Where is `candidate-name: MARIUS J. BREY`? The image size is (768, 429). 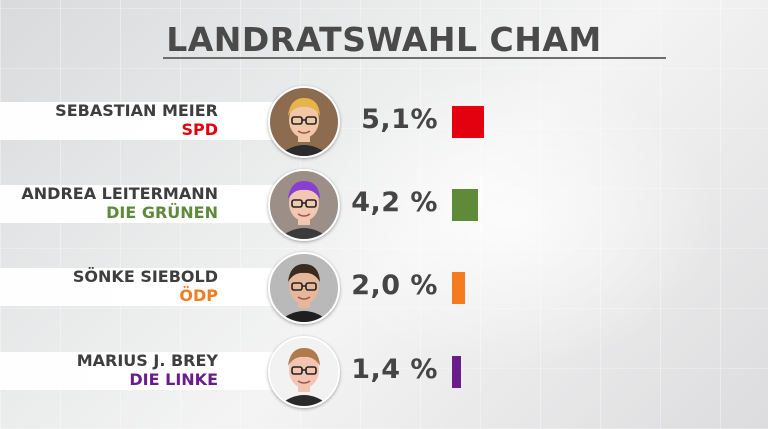
candidate-name: MARIUS J. BREY is located at coordinates (147, 360).